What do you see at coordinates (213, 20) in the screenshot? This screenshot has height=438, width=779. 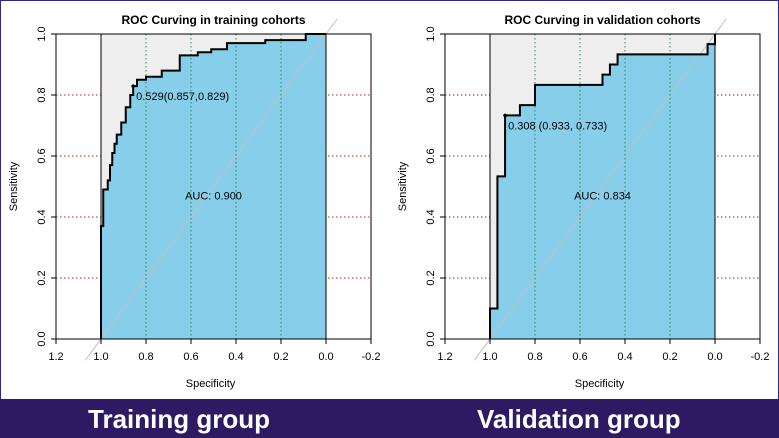 I see `chart-title: ROC Curving in training cohorts` at bounding box center [213, 20].